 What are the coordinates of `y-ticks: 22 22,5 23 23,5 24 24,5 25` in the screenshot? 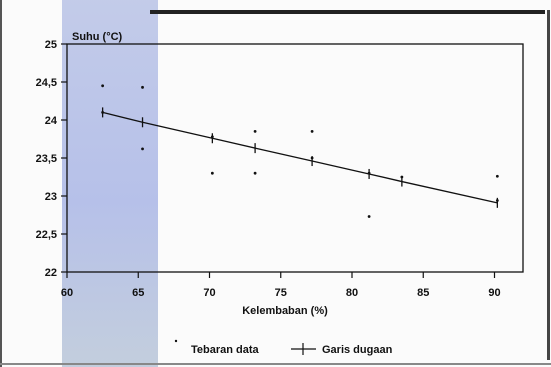 It's located at (51, 159).